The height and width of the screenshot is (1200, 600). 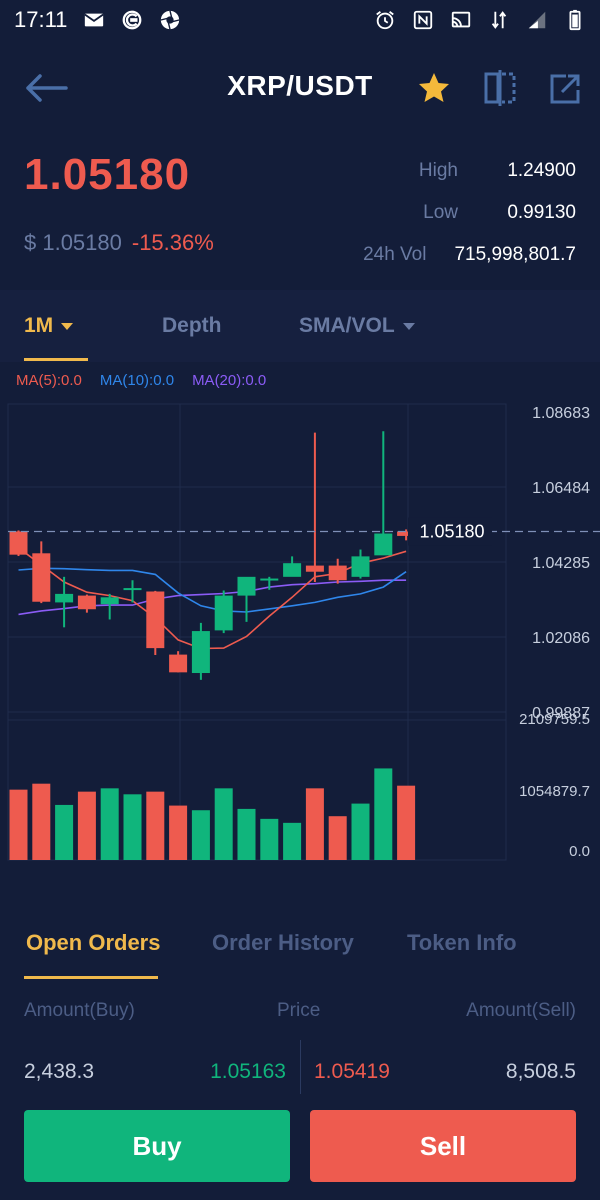 I want to click on star-icon, so click(x=434, y=87).